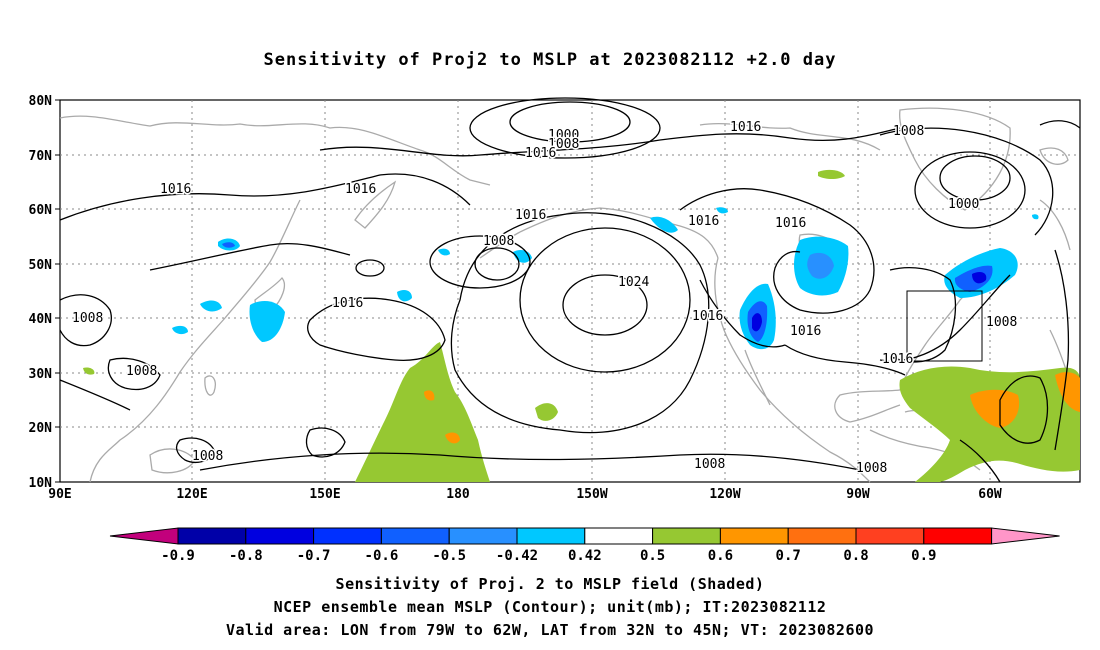 This screenshot has width=1100, height=650. Describe the element at coordinates (591, 494) in the screenshot. I see `lon-tick-label: 150W` at that location.